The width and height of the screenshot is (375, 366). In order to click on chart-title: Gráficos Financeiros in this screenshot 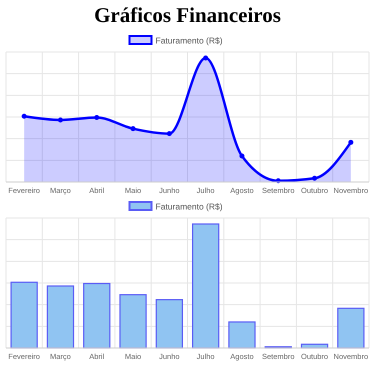, I will do `click(187, 15)`.